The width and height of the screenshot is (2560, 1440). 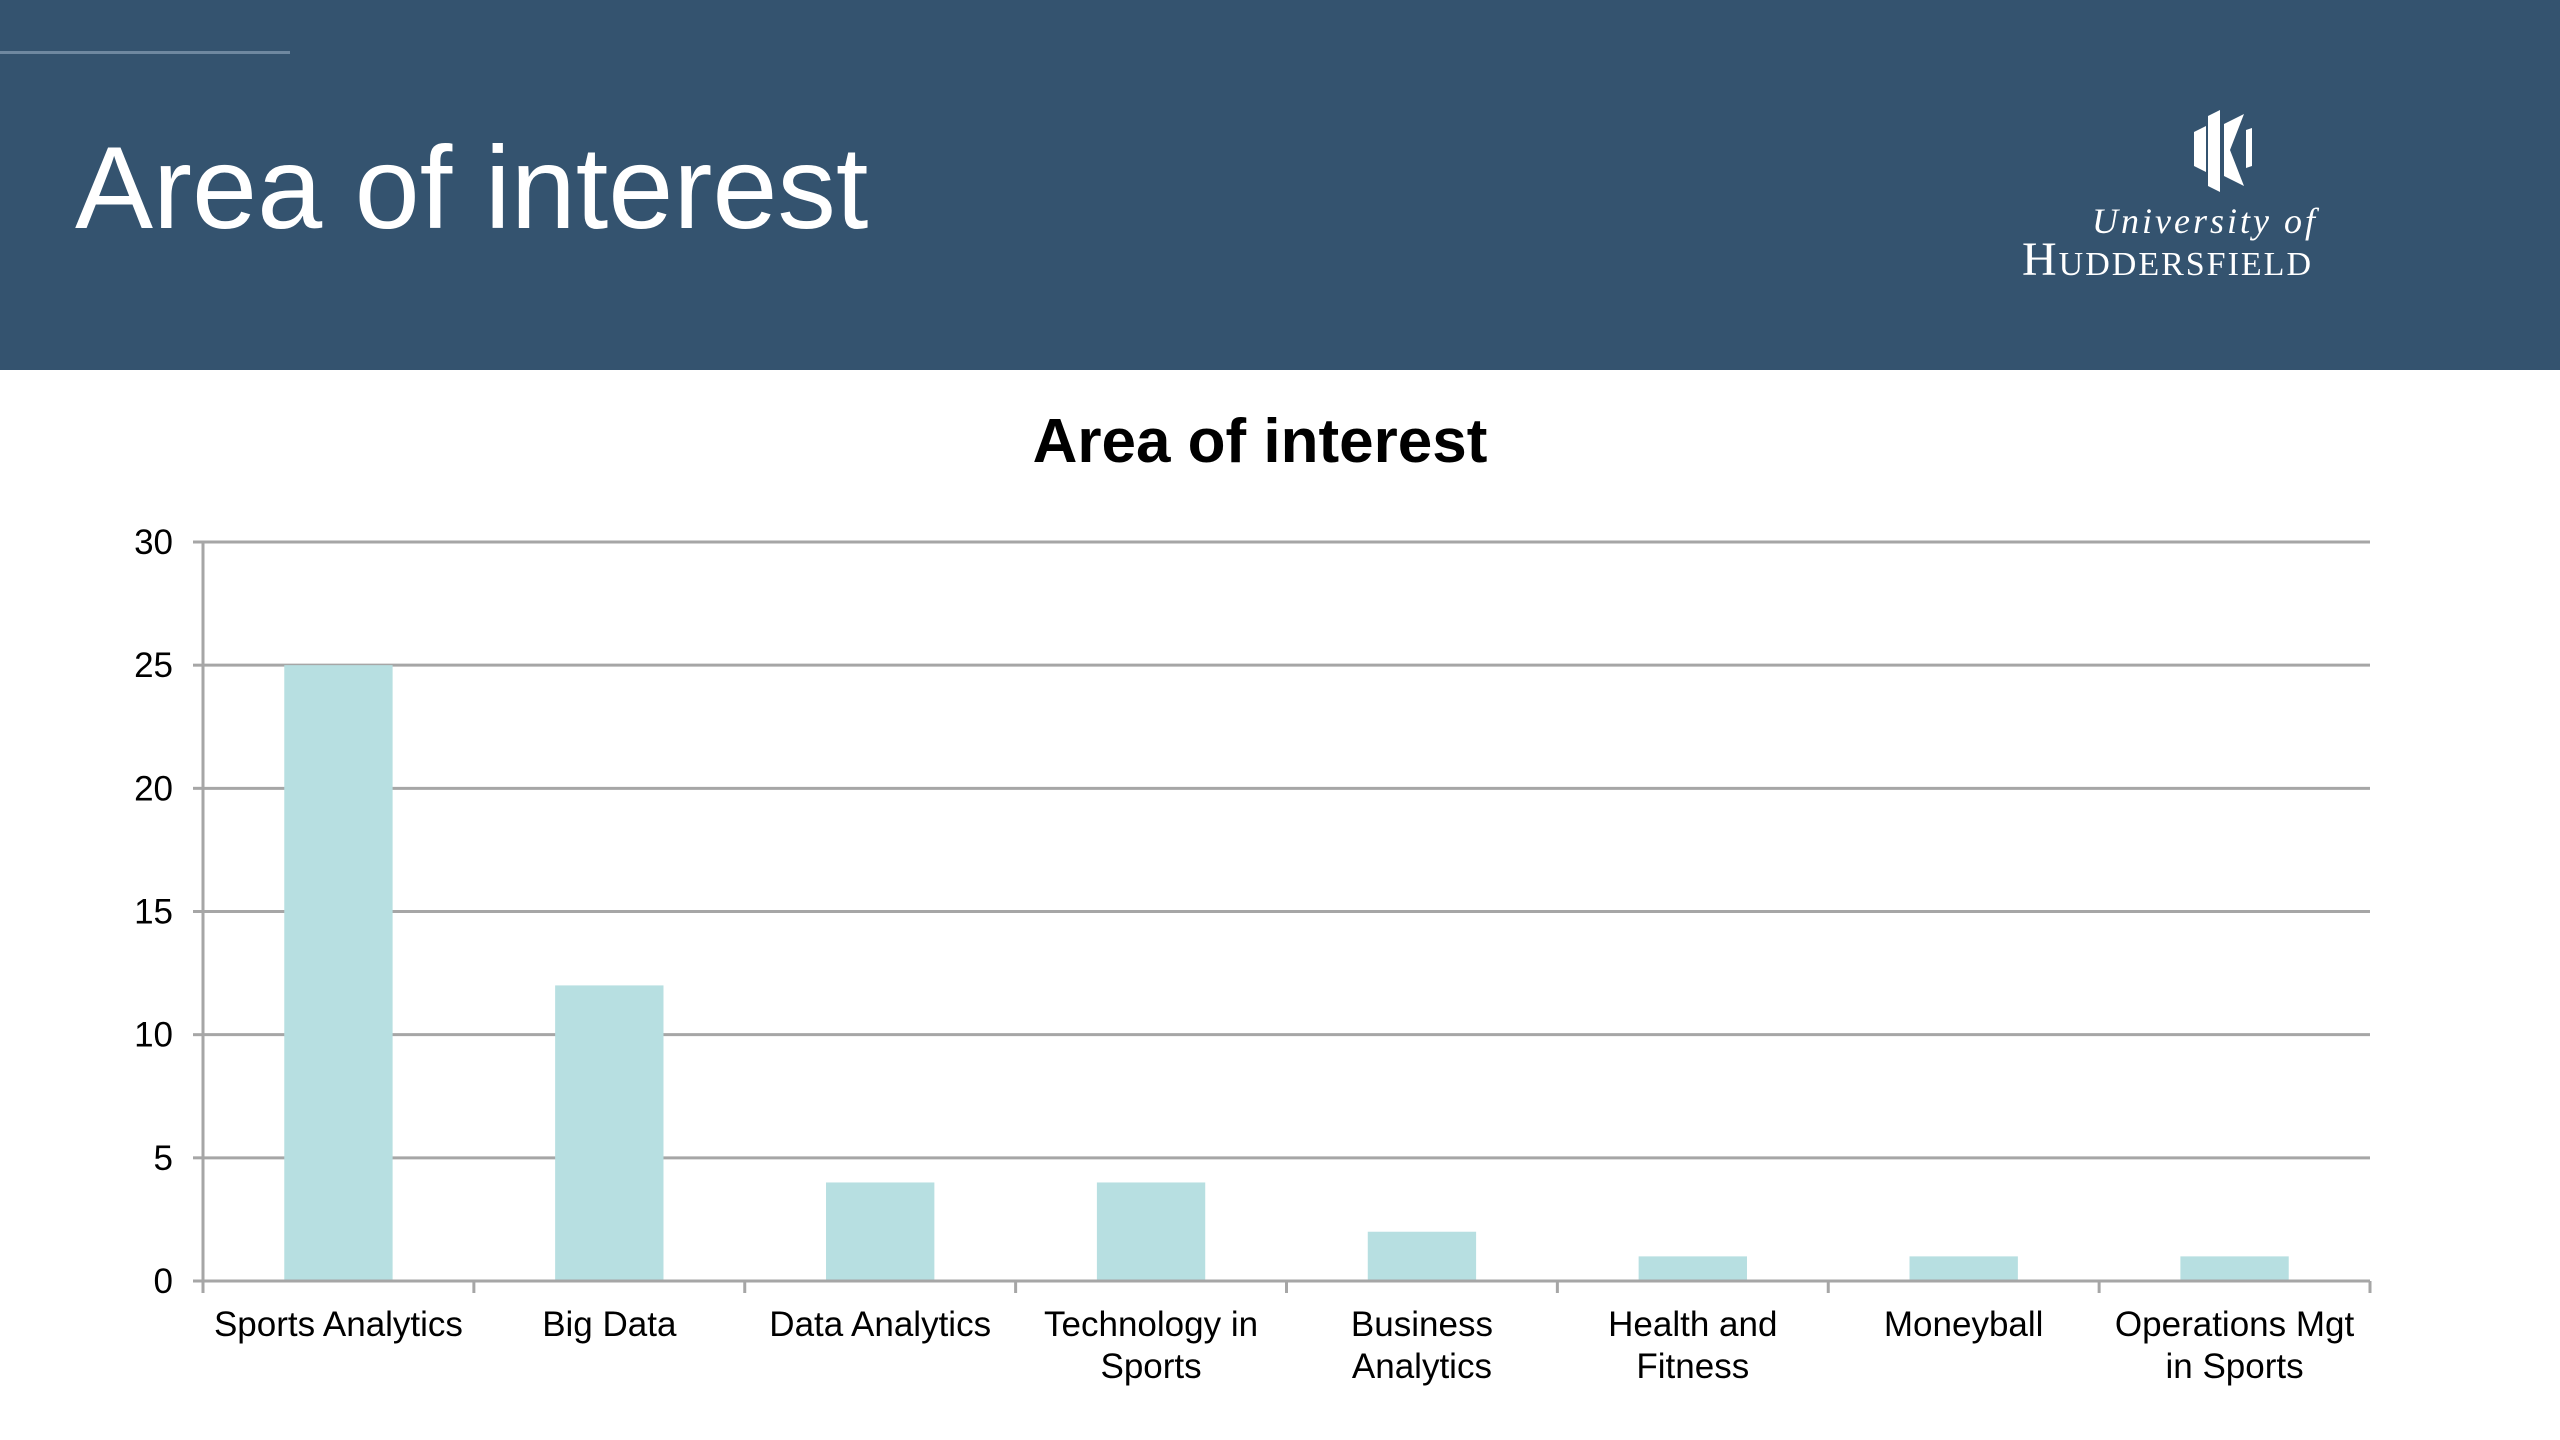 What do you see at coordinates (145, 52) in the screenshot?
I see `header-accent-line` at bounding box center [145, 52].